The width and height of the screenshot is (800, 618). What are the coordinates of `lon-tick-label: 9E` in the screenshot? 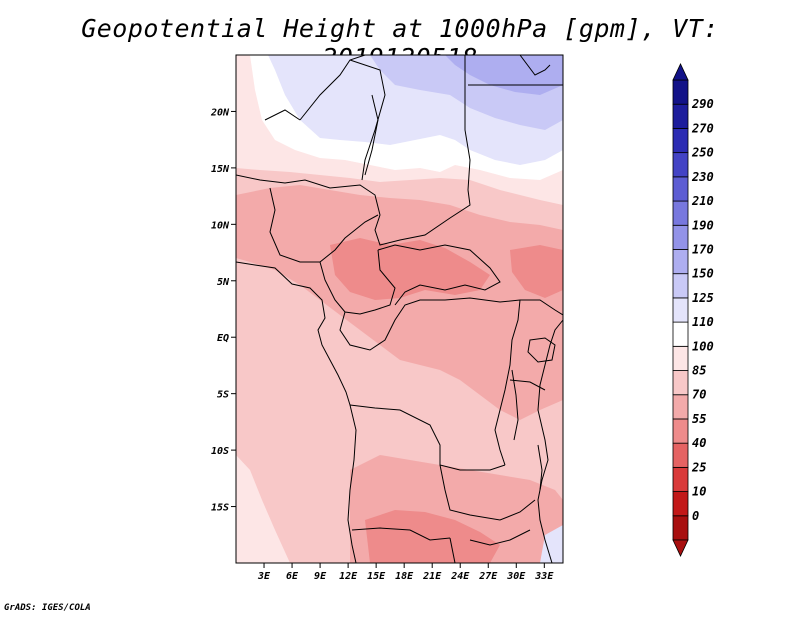 It's located at (320, 576).